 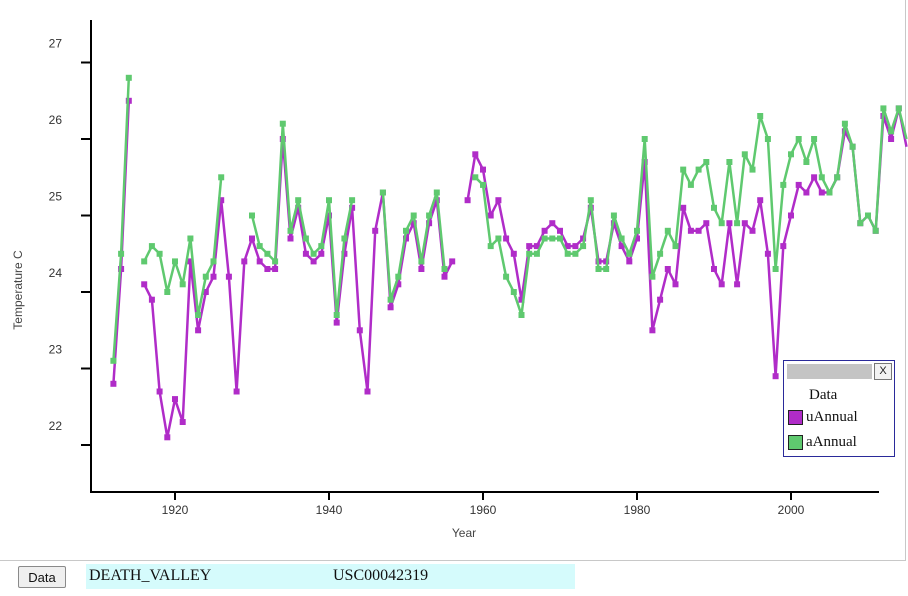 I want to click on legend-drag-handle, so click(x=829, y=371).